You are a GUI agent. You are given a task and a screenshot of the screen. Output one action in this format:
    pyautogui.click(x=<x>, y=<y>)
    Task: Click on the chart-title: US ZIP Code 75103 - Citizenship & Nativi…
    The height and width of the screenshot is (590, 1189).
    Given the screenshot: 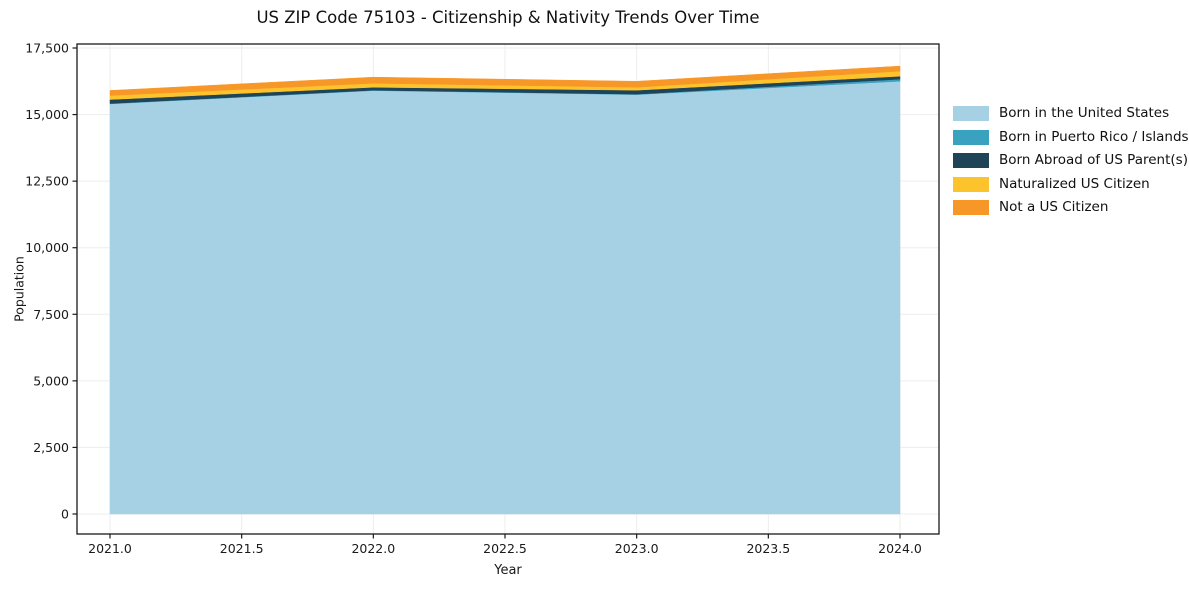 What is the action you would take?
    pyautogui.click(x=508, y=17)
    